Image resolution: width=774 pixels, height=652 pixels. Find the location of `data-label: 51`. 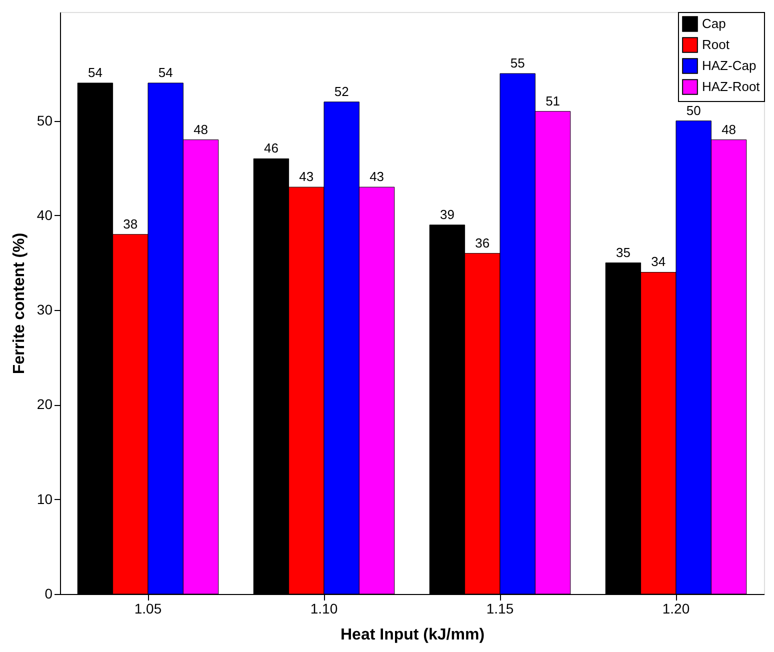

data-label: 51 is located at coordinates (553, 100).